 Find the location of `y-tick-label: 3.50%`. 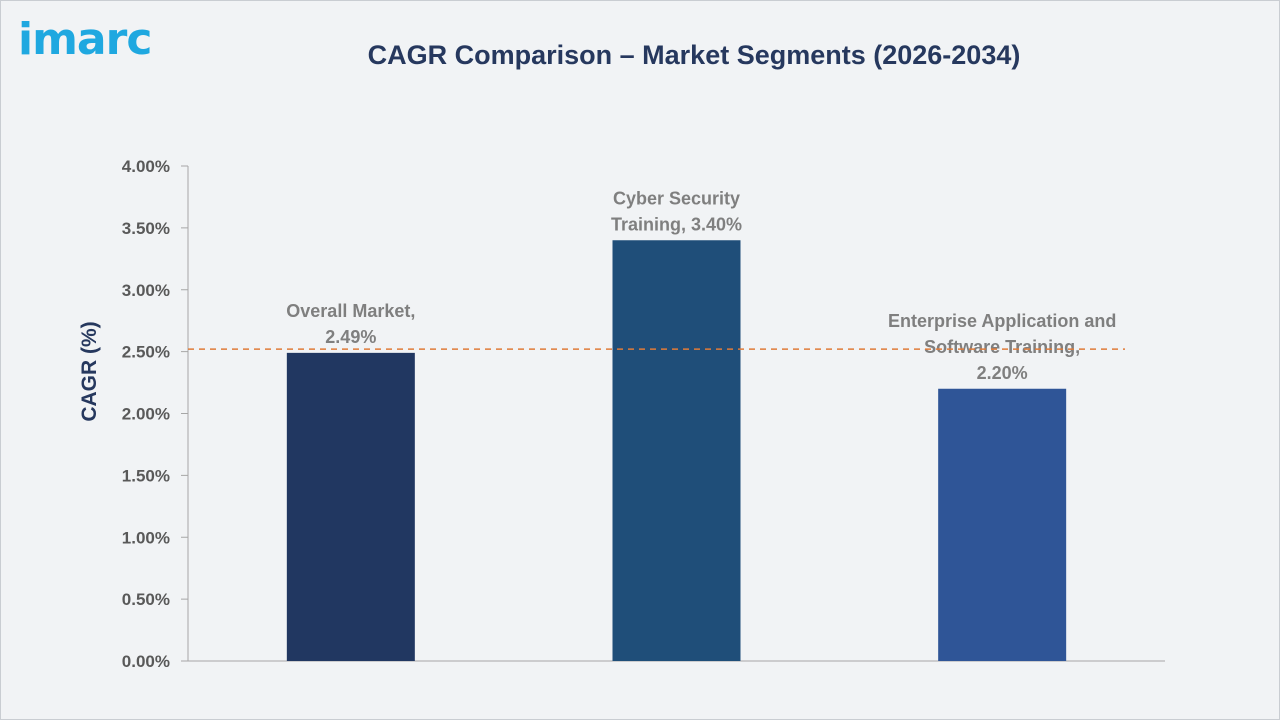

y-tick-label: 3.50% is located at coordinates (146, 228).